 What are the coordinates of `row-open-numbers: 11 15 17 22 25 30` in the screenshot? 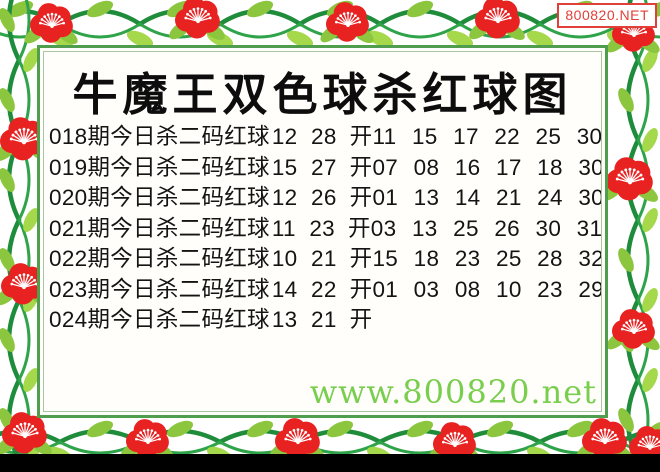 It's located at (487, 136).